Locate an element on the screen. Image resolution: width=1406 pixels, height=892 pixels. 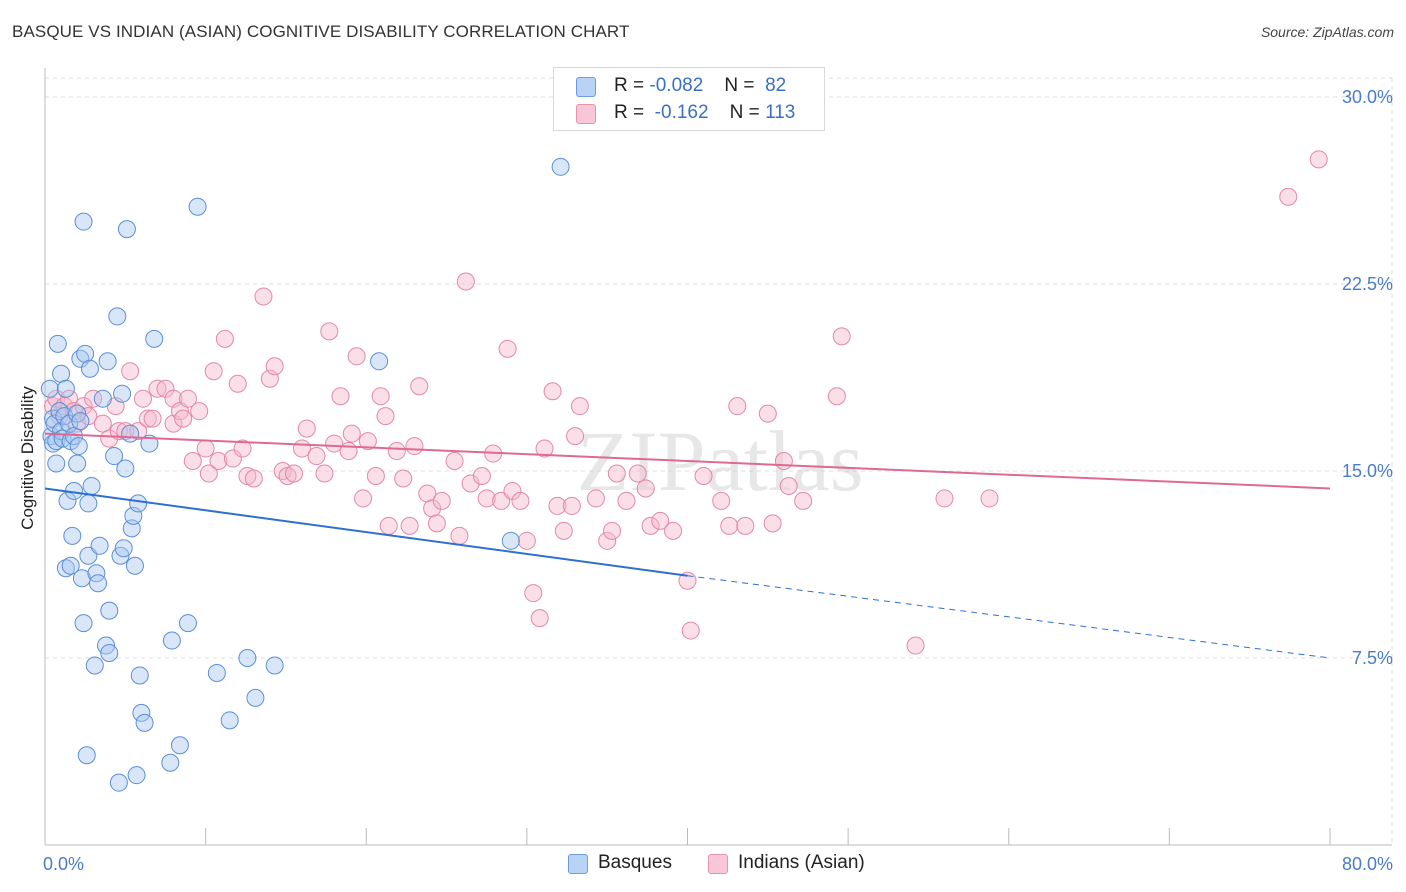
indians-swatch is located at coordinates (718, 864).